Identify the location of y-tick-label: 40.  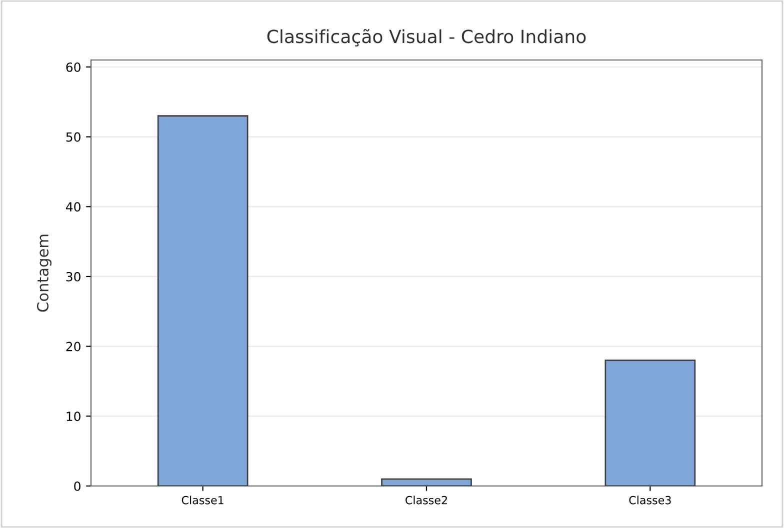
(73, 207).